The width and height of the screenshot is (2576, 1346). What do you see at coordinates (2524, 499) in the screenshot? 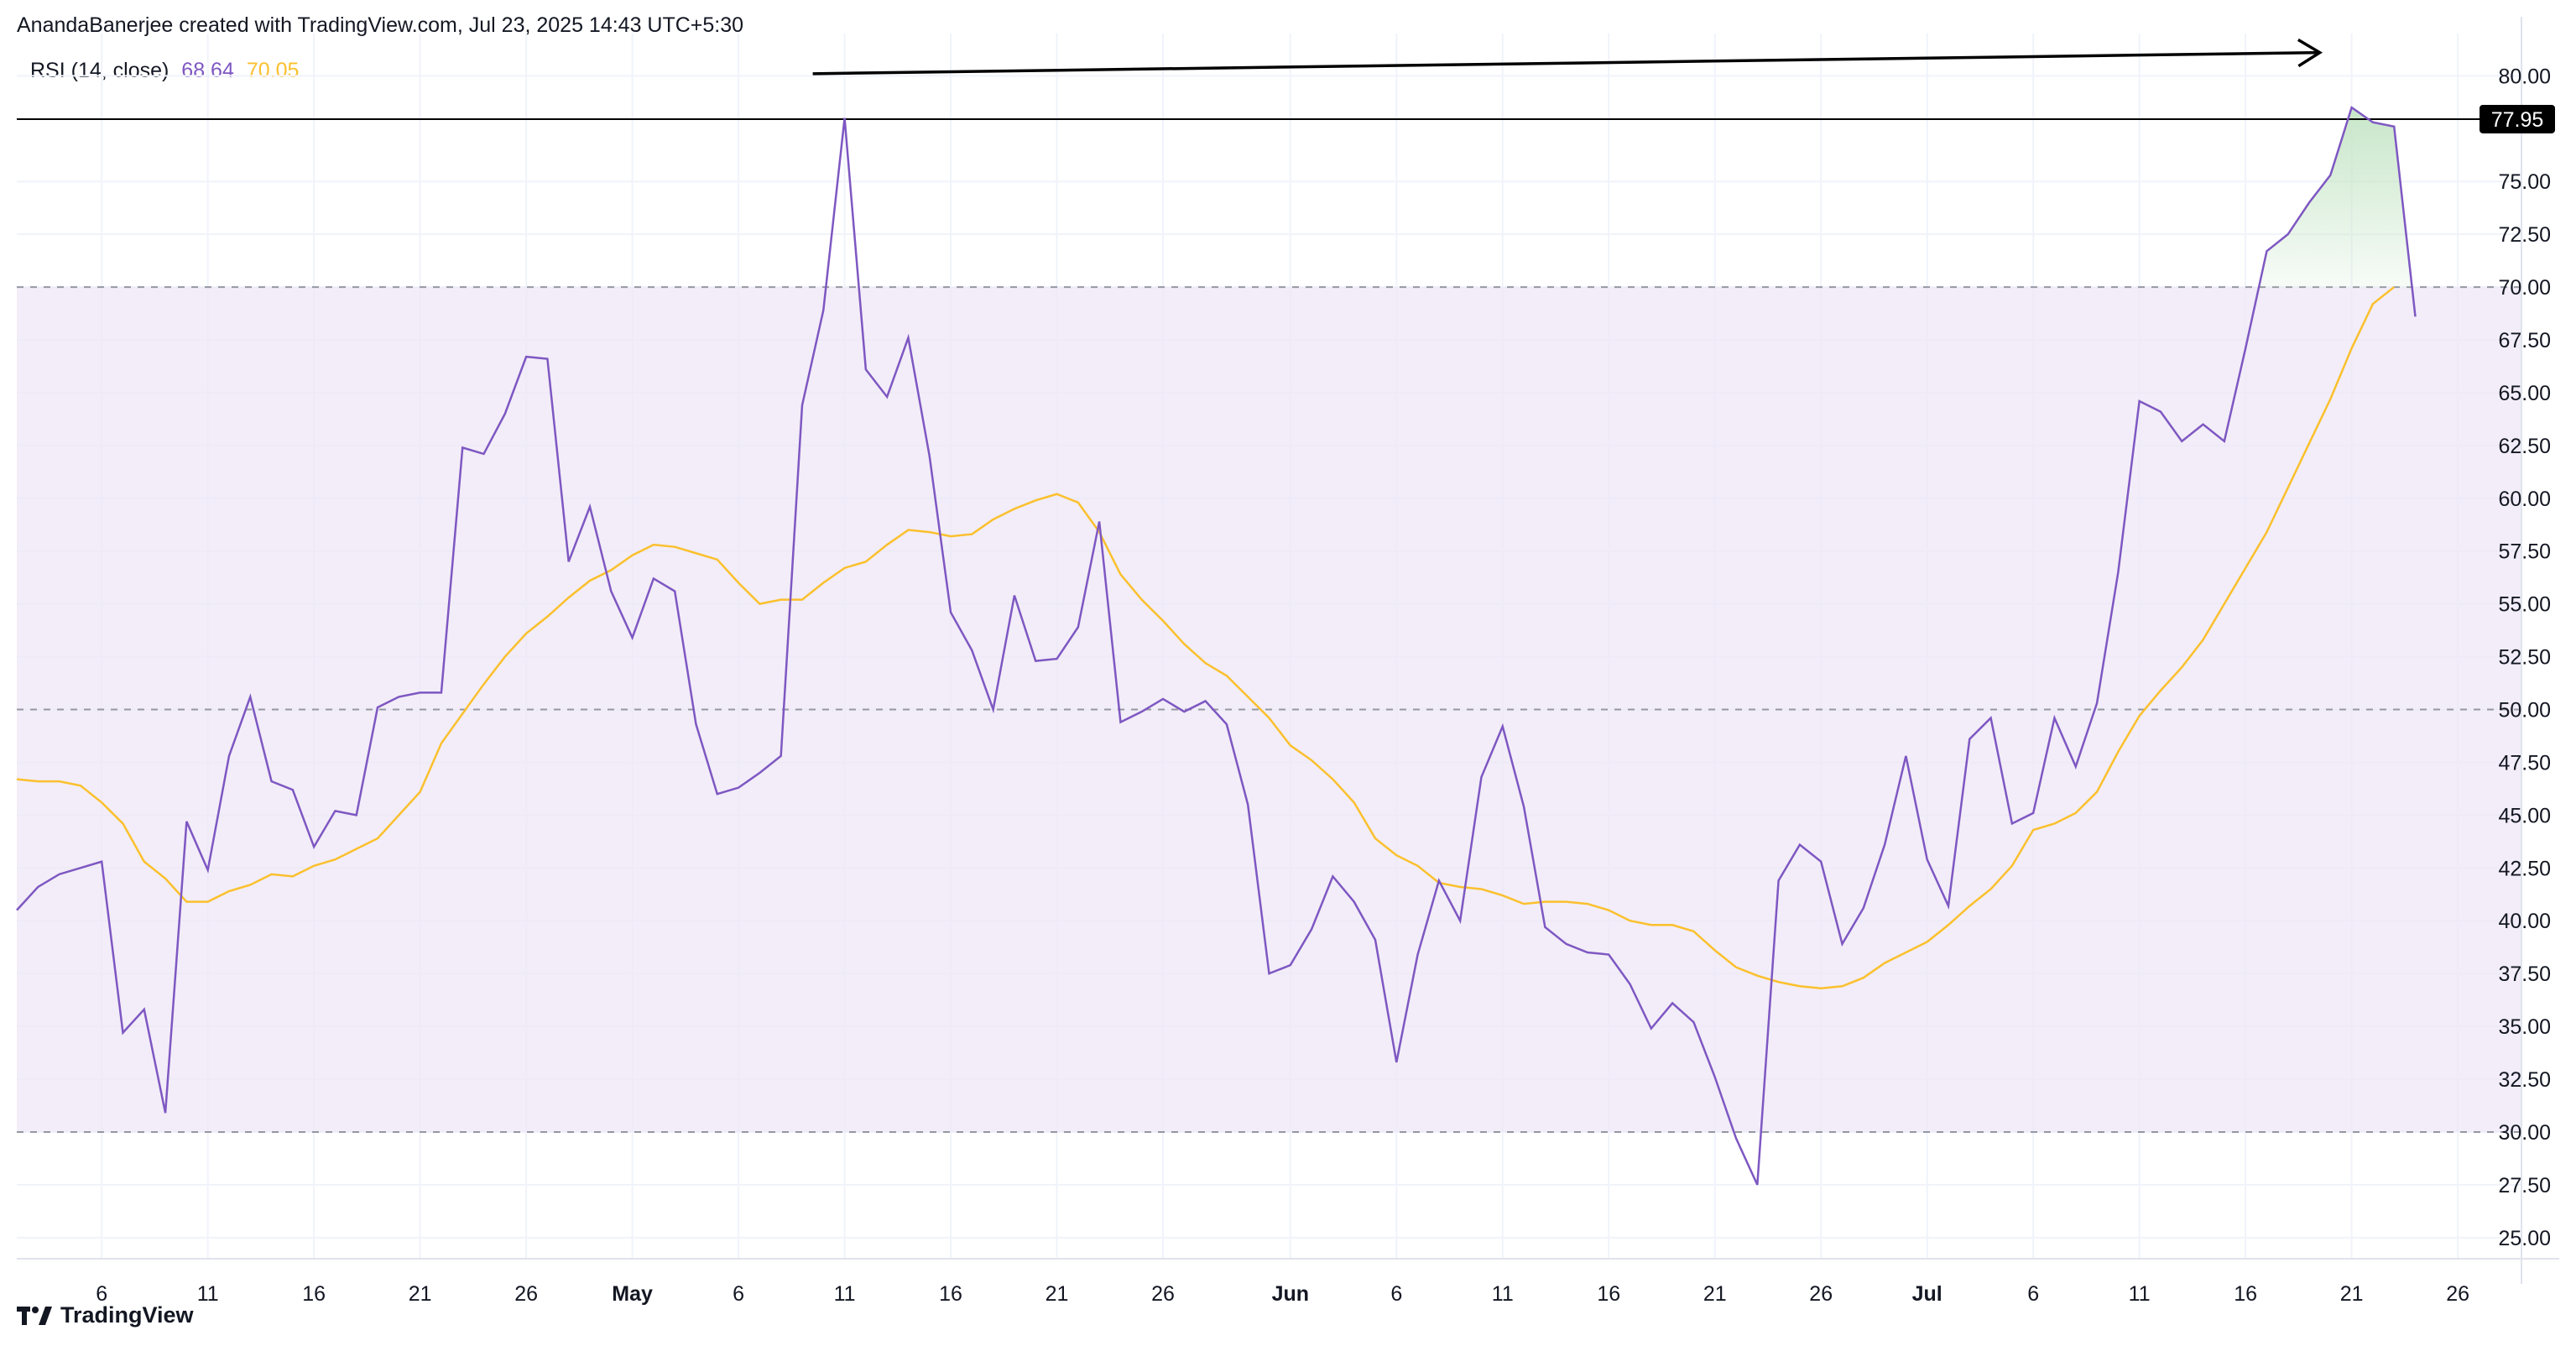
I see `y-tick-label: 60.00` at bounding box center [2524, 499].